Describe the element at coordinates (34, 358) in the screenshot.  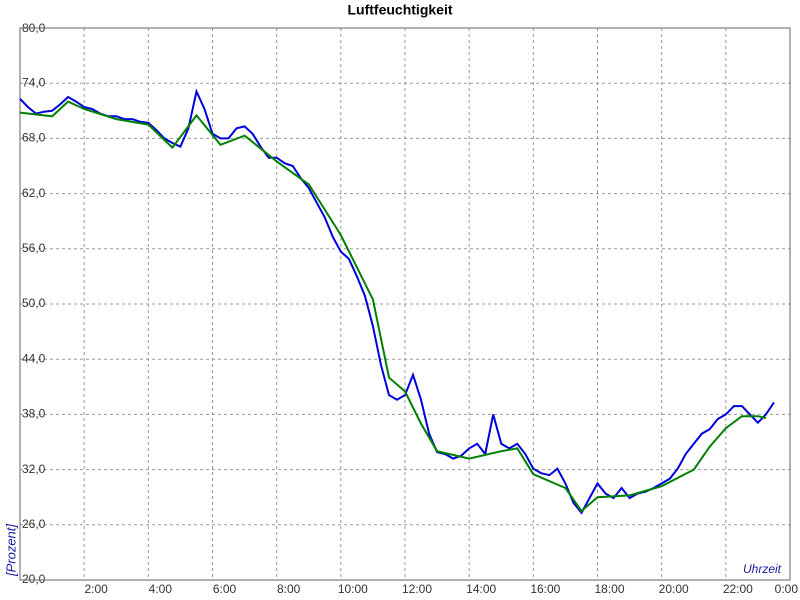
I see `y-tick-label: 44,0` at that location.